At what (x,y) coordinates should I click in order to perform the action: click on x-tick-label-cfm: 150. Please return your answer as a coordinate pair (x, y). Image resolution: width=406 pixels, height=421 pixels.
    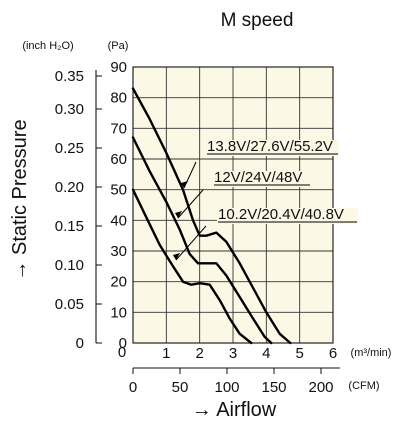
    Looking at the image, I should click on (273, 387).